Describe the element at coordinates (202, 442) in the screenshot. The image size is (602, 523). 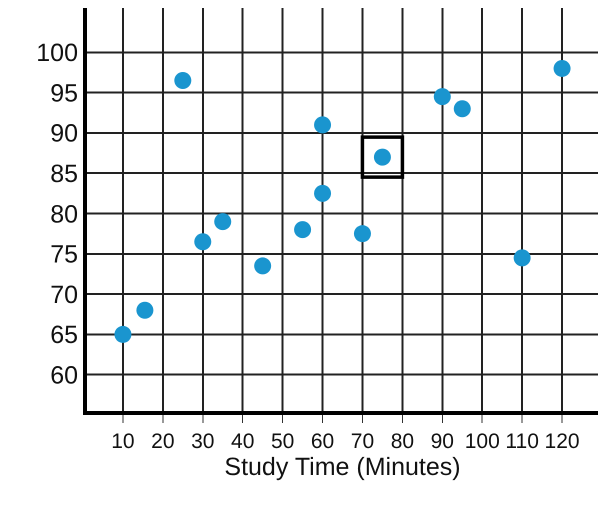
I see `x-tick-label: 30` at that location.